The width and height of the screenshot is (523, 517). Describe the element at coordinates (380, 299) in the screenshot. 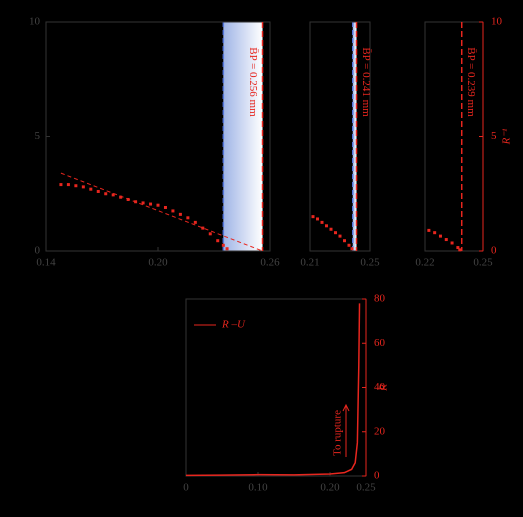

I see `y-tick-label: 80` at that location.